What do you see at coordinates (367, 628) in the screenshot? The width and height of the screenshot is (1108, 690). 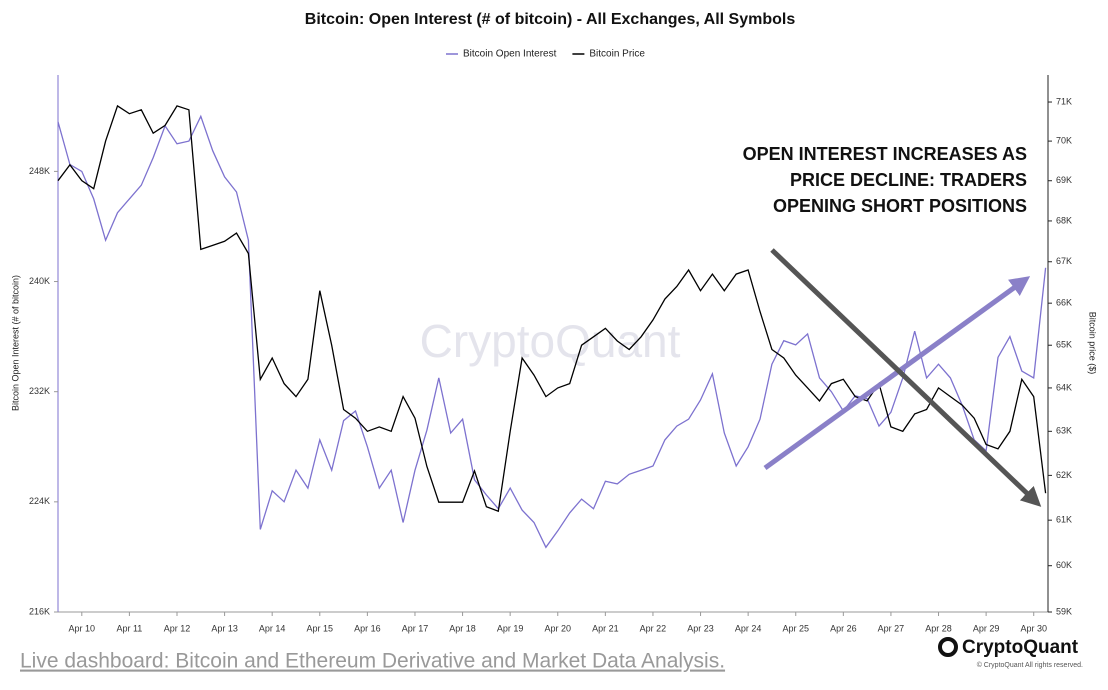 I see `x-tick-label: Apr 16` at bounding box center [367, 628].